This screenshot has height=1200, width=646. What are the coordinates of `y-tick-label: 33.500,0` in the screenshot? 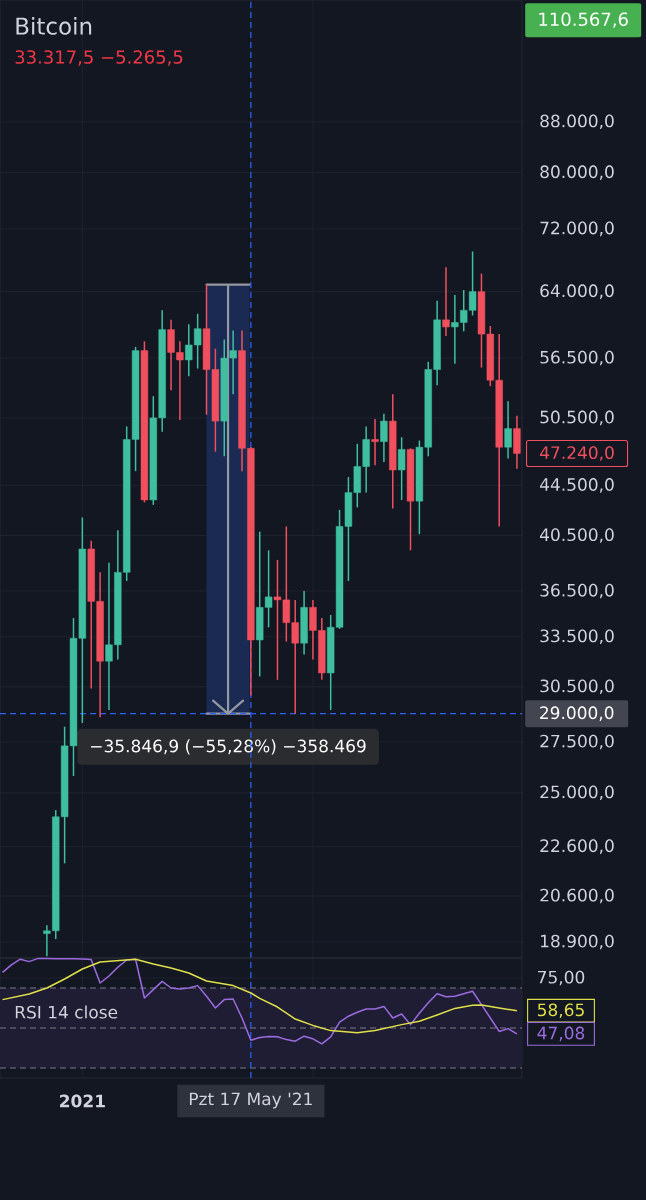 It's located at (577, 637).